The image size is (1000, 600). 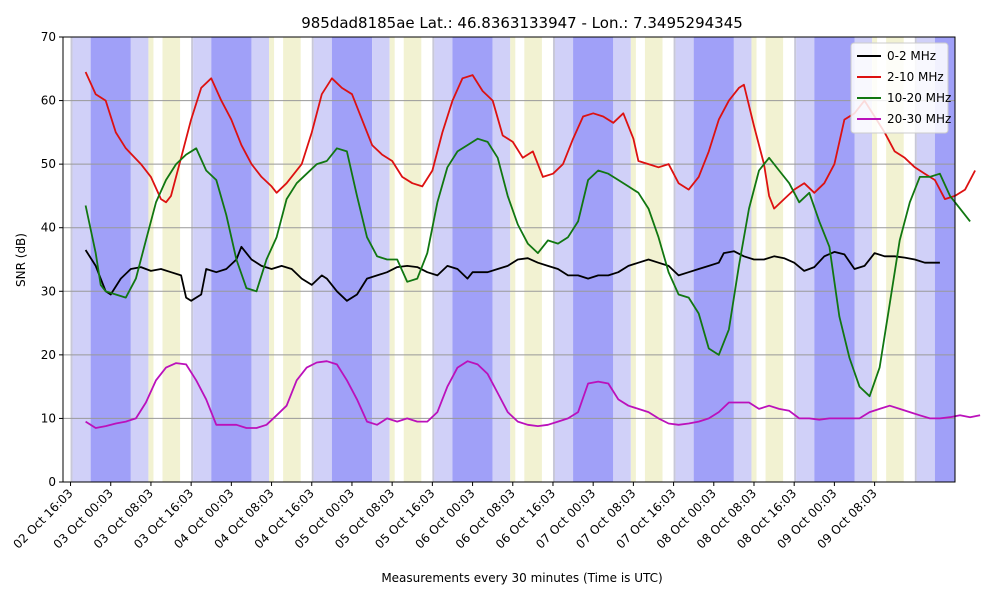 I want to click on series-line-20-30-mhz, so click(x=533, y=394).